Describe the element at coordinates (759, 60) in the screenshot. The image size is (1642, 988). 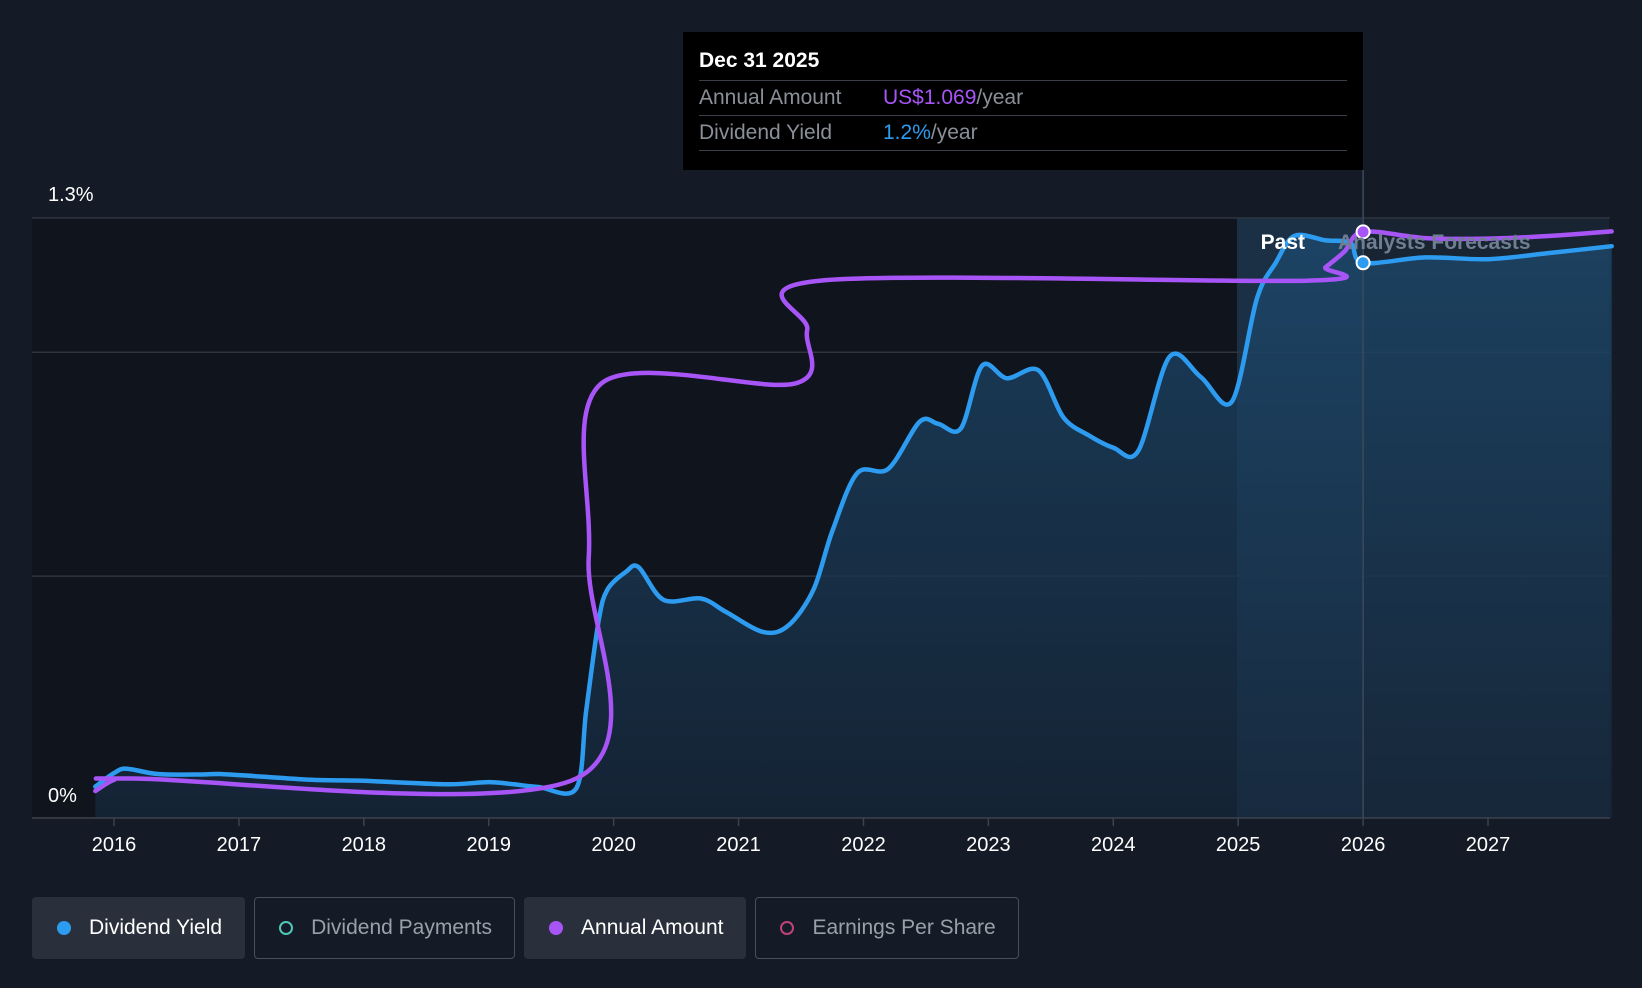
I see `tooltip-date: Dec 31 2025` at that location.